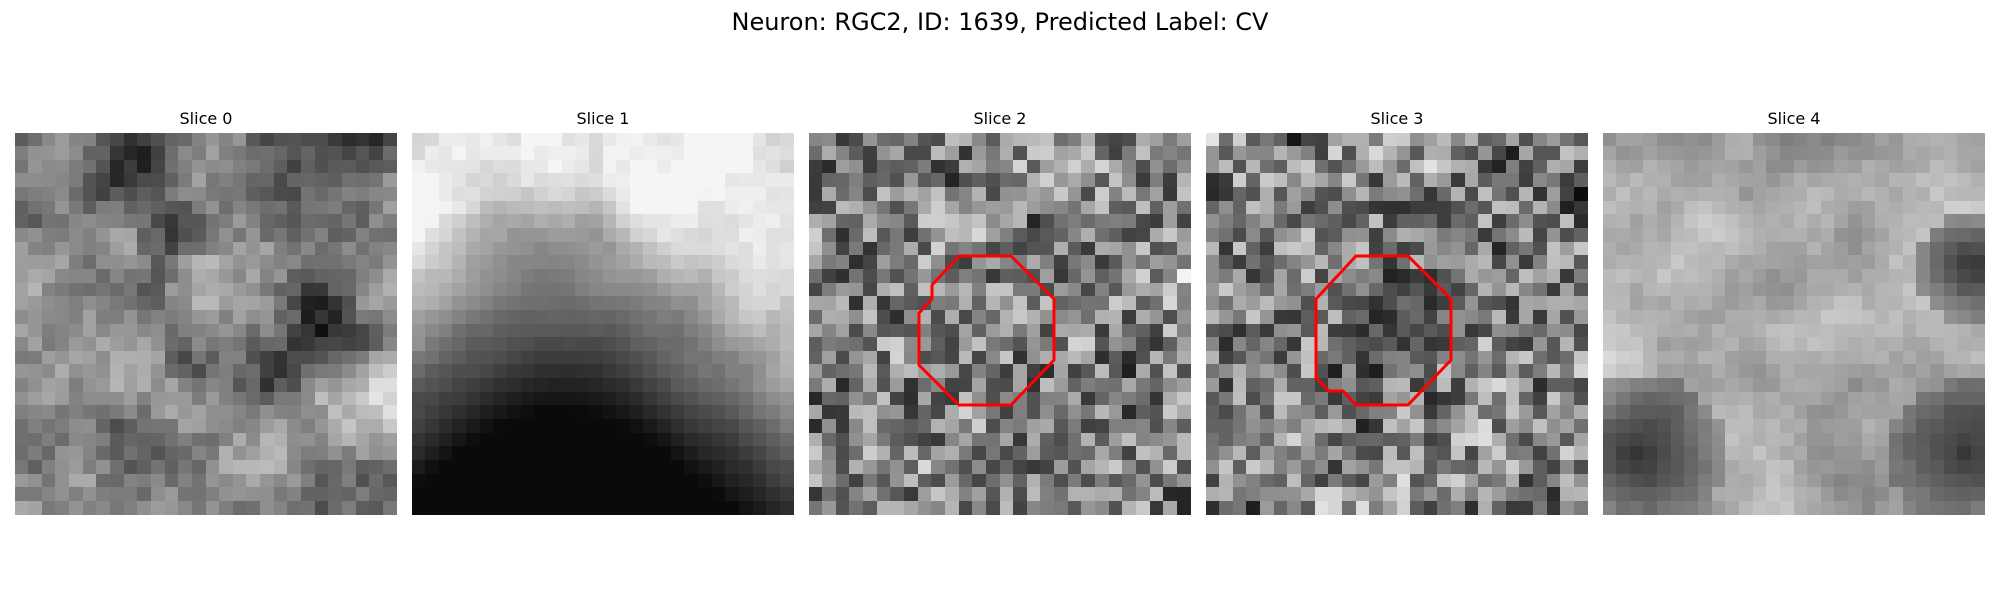 This screenshot has width=2000, height=600. I want to click on slice-title: Slice 0, so click(206, 118).